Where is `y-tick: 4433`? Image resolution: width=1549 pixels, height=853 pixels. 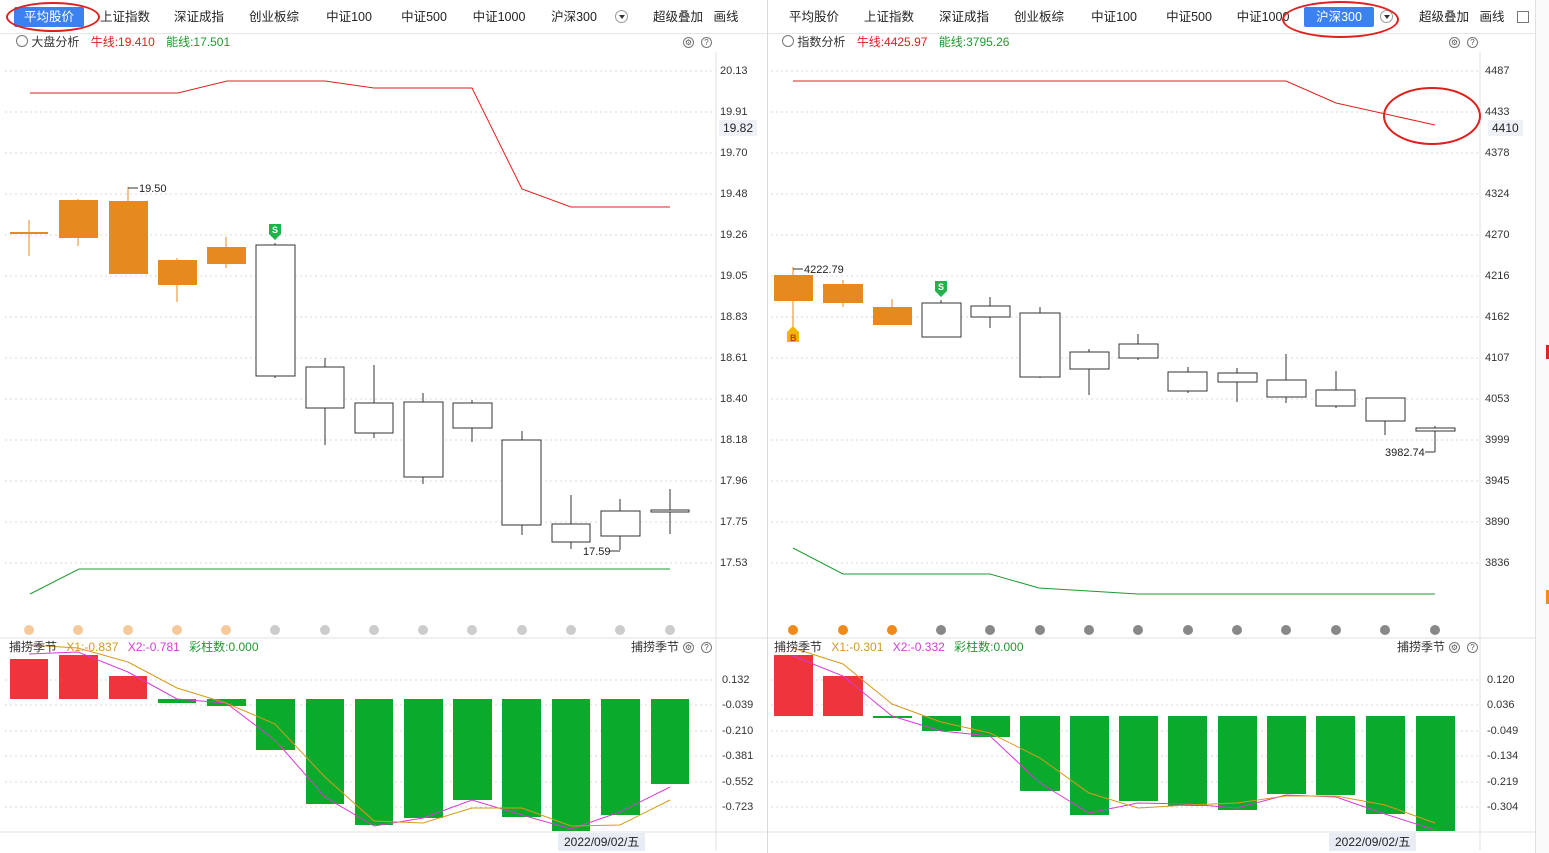
y-tick: 4433 is located at coordinates (1497, 112).